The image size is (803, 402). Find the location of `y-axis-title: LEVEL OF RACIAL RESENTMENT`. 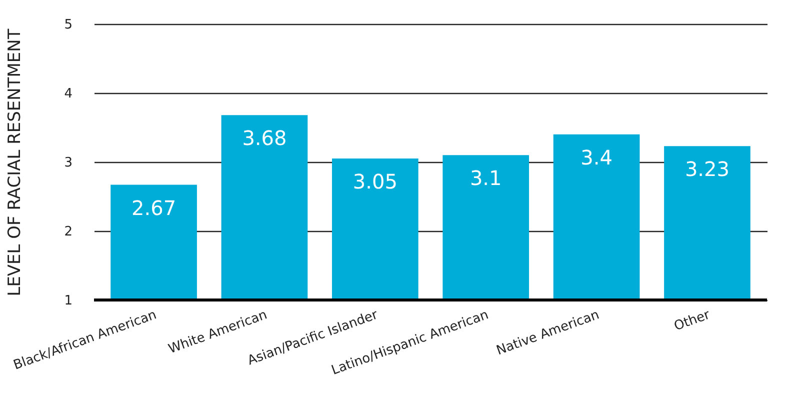

y-axis-title: LEVEL OF RACIAL RESENTMENT is located at coordinates (15, 162).